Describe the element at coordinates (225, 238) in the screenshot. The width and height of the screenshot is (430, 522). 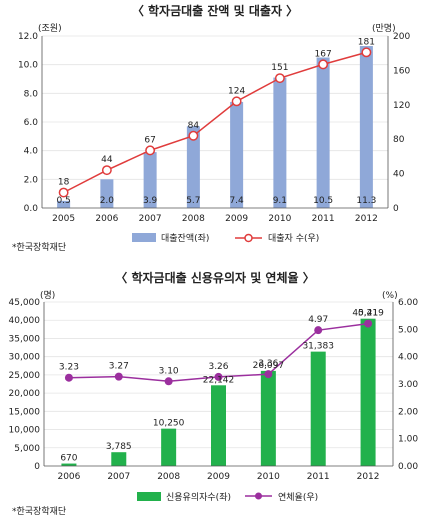
I see `chart1-legend: 대출잔액(좌) 대출자 수(우)` at that location.